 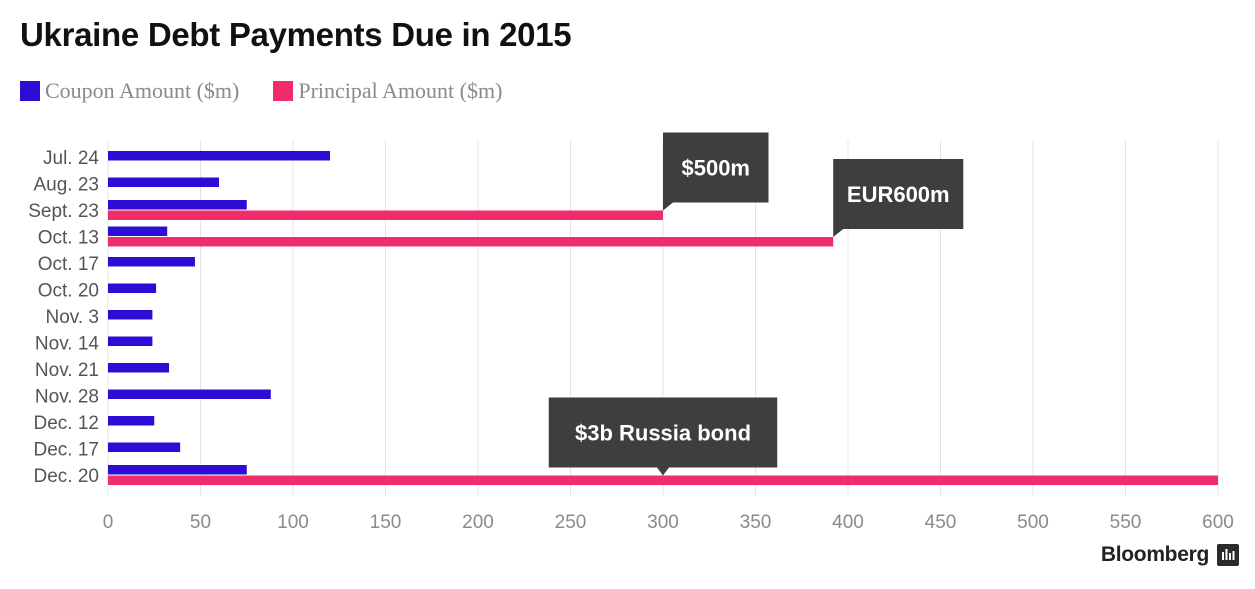 I want to click on y-category-label: Aug. 23, so click(x=67, y=185).